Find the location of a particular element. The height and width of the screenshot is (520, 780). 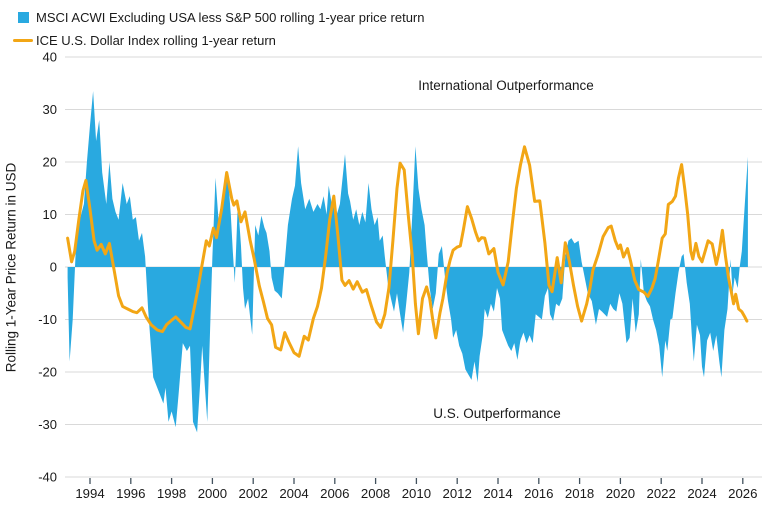

x-tick-label-2018: 2018 is located at coordinates (579, 493).